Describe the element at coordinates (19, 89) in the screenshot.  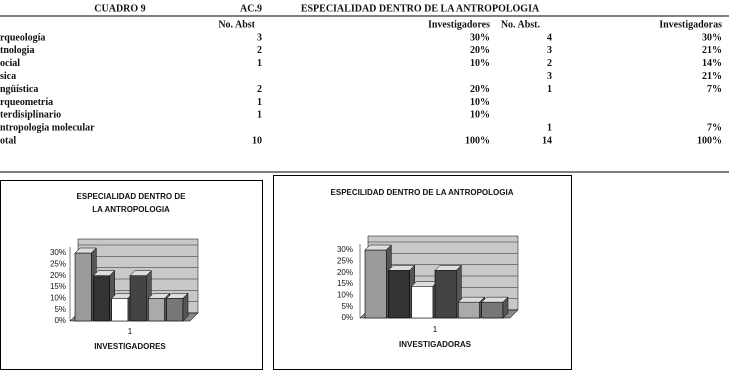
I see `row-label: ngüística` at that location.